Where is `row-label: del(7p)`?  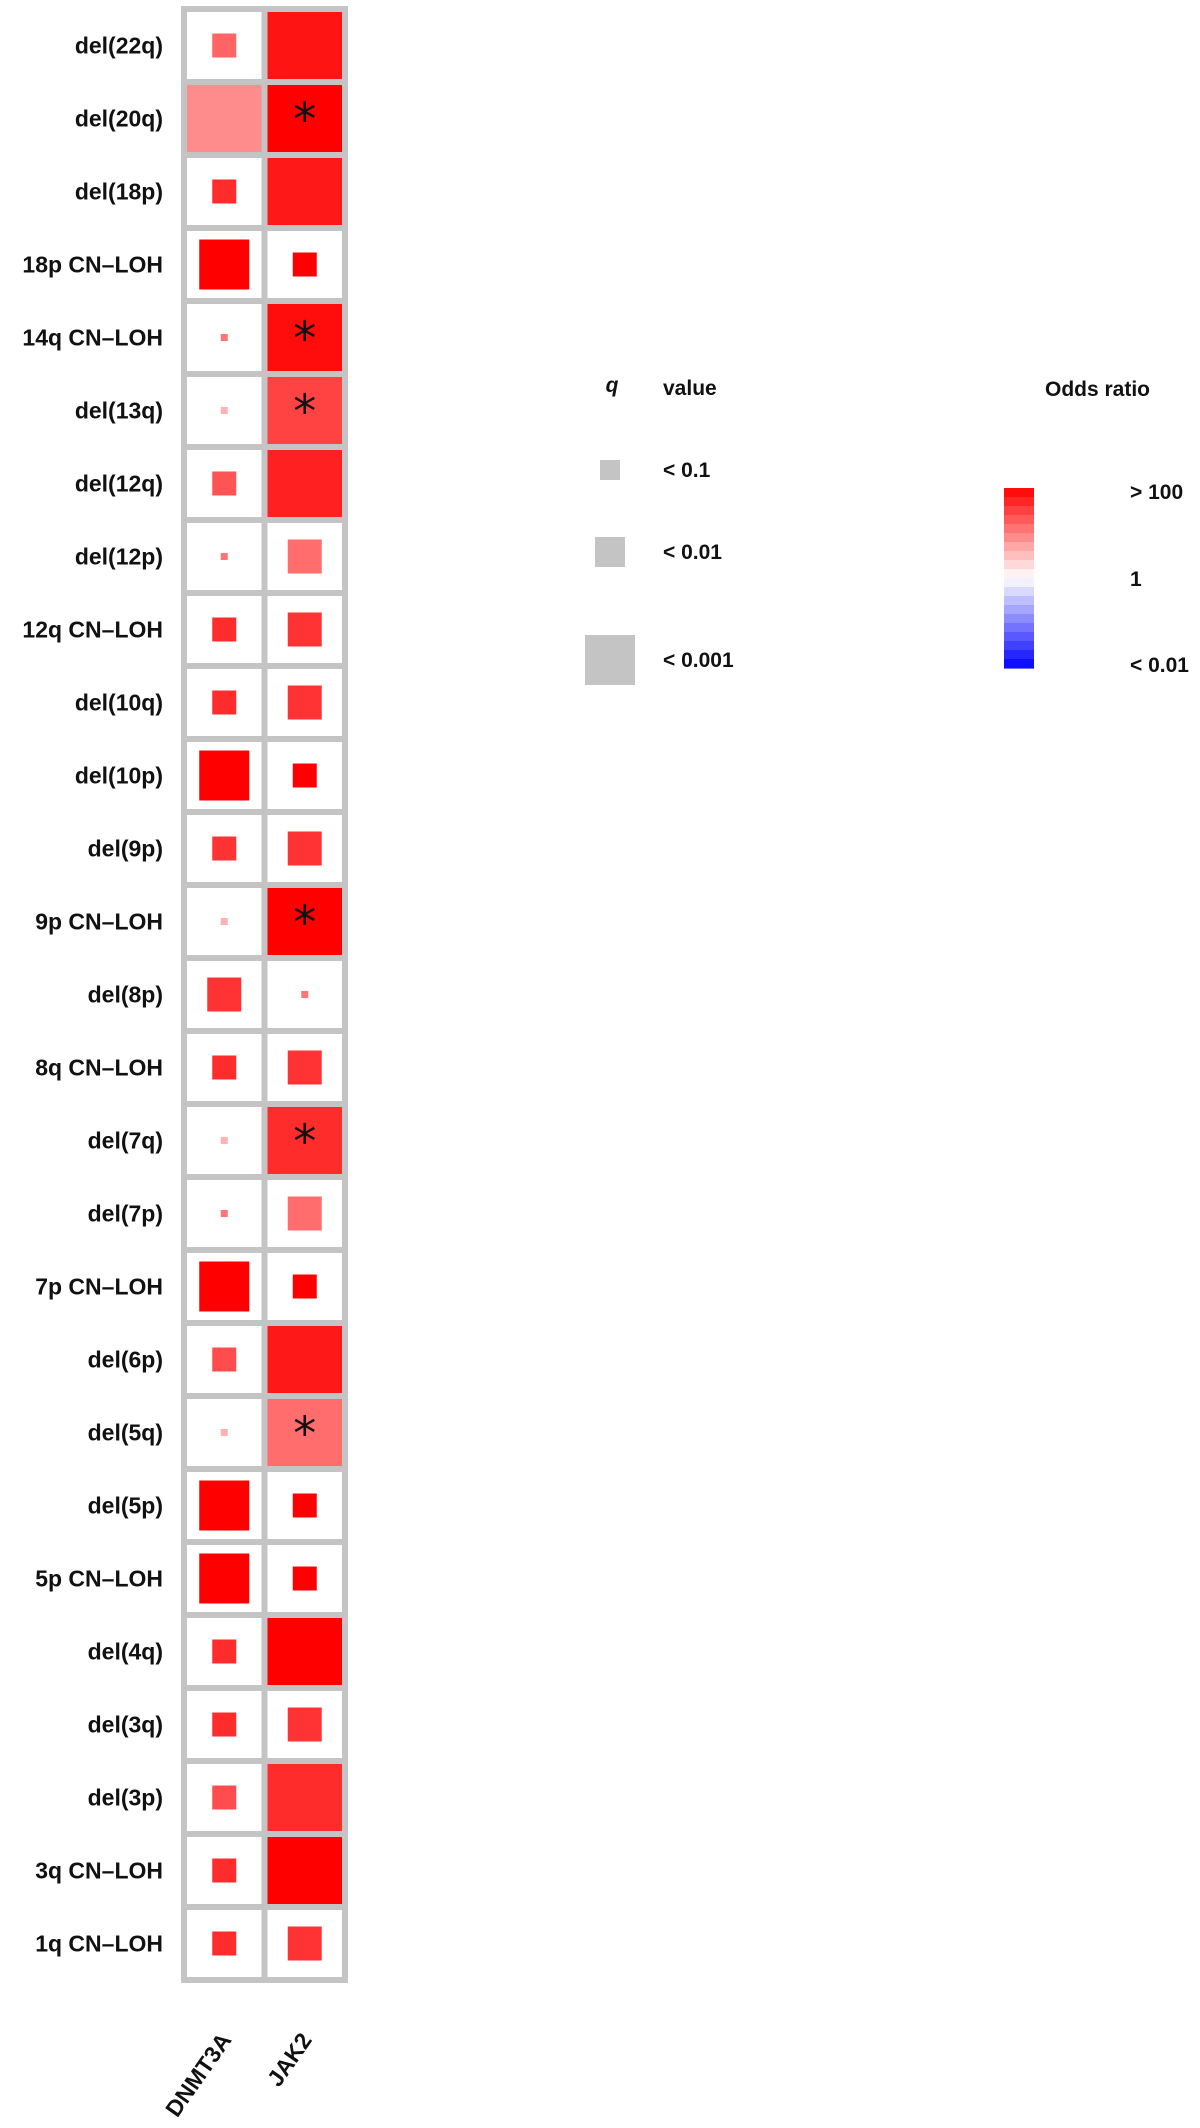
row-label: del(7p) is located at coordinates (125, 1214).